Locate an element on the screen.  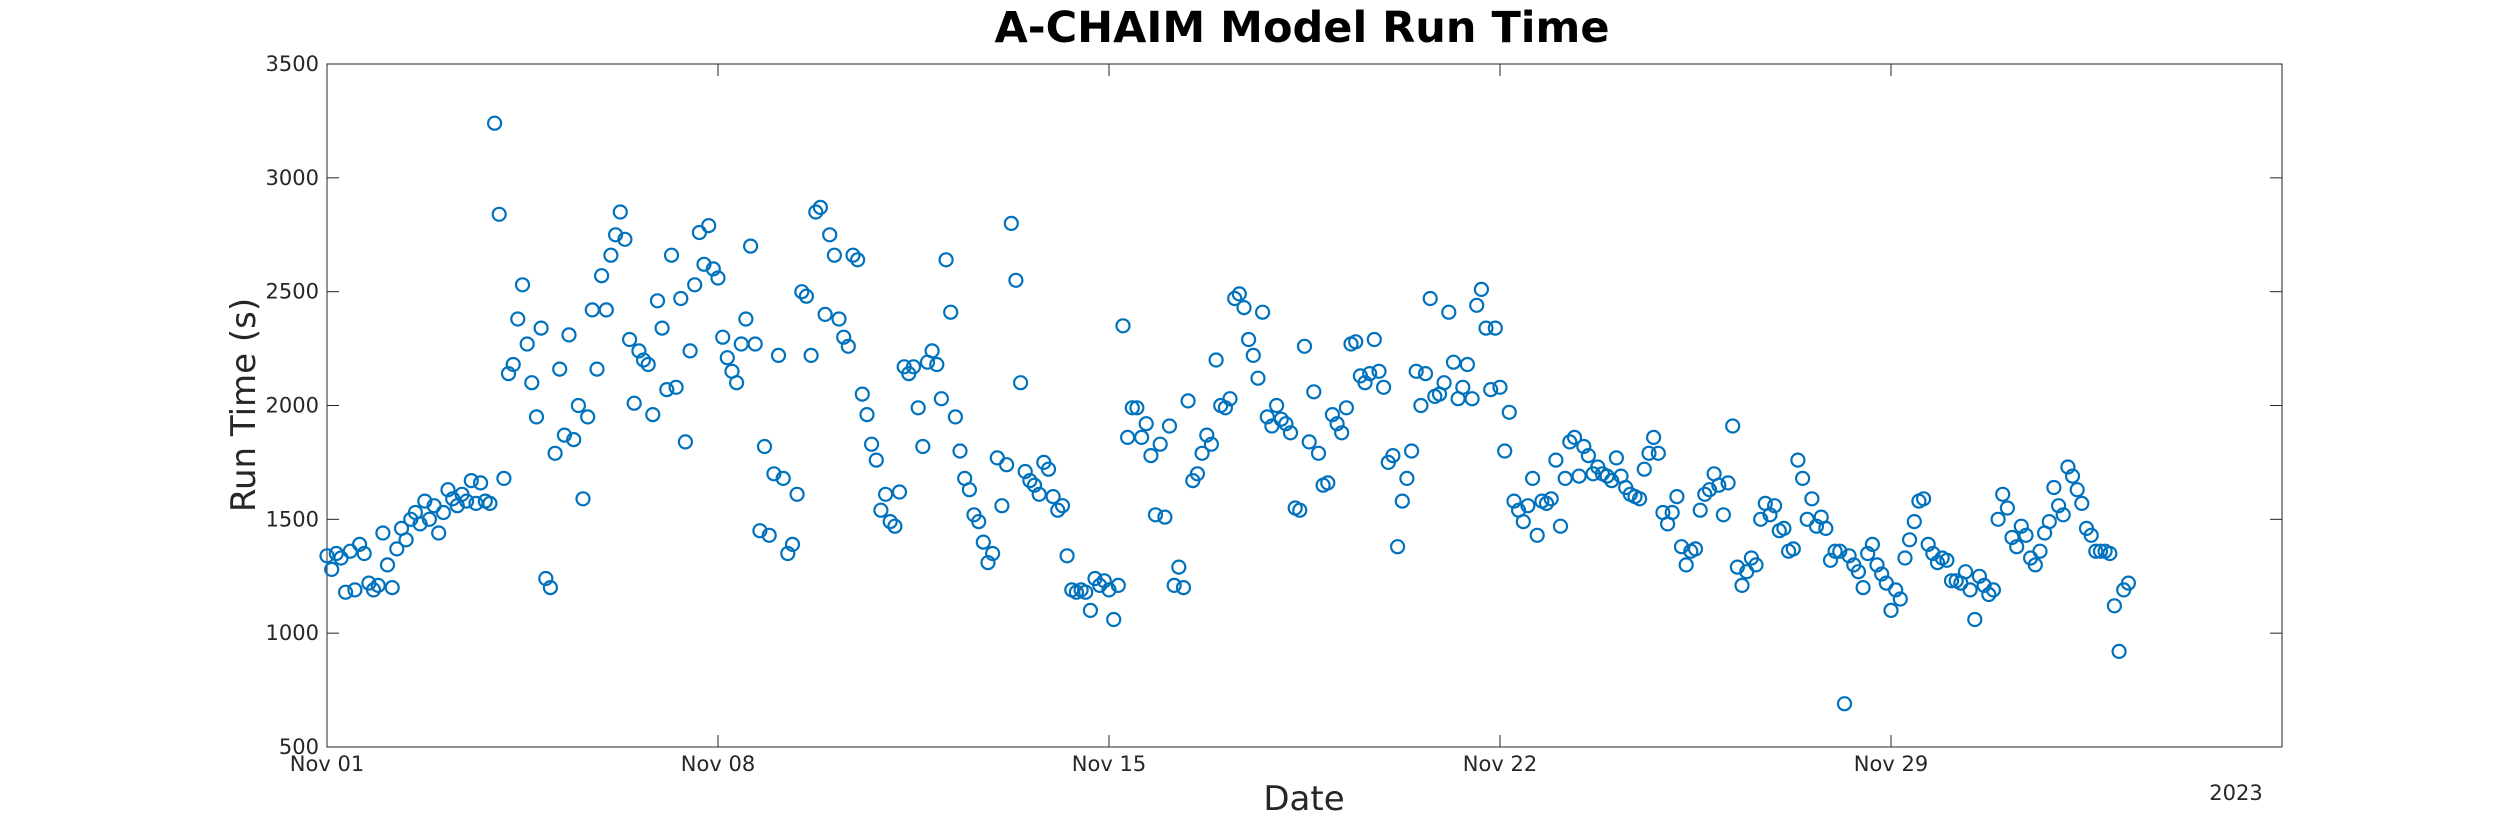
x-tick-label: Nov 22 is located at coordinates (1500, 764).